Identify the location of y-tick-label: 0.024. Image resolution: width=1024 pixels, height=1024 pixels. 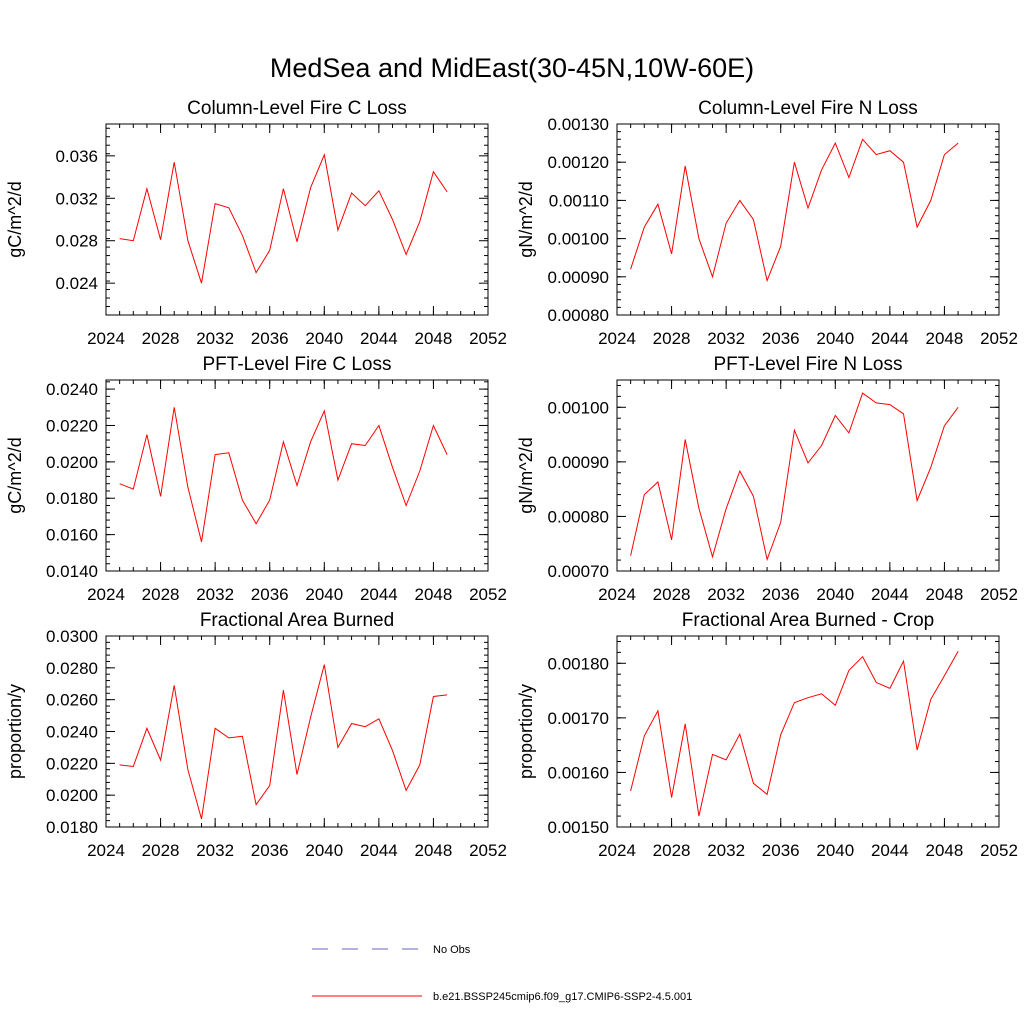
(76, 283).